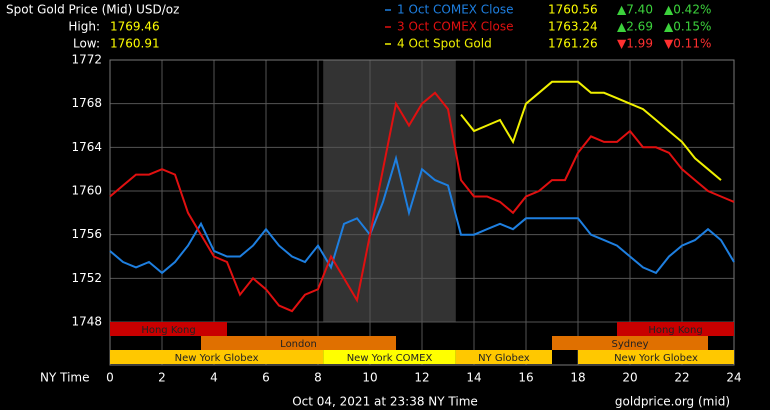 Image resolution: width=770 pixels, height=410 pixels. Describe the element at coordinates (444, 44) in the screenshot. I see `legend-name: 4 Oct Spot Gold` at that location.